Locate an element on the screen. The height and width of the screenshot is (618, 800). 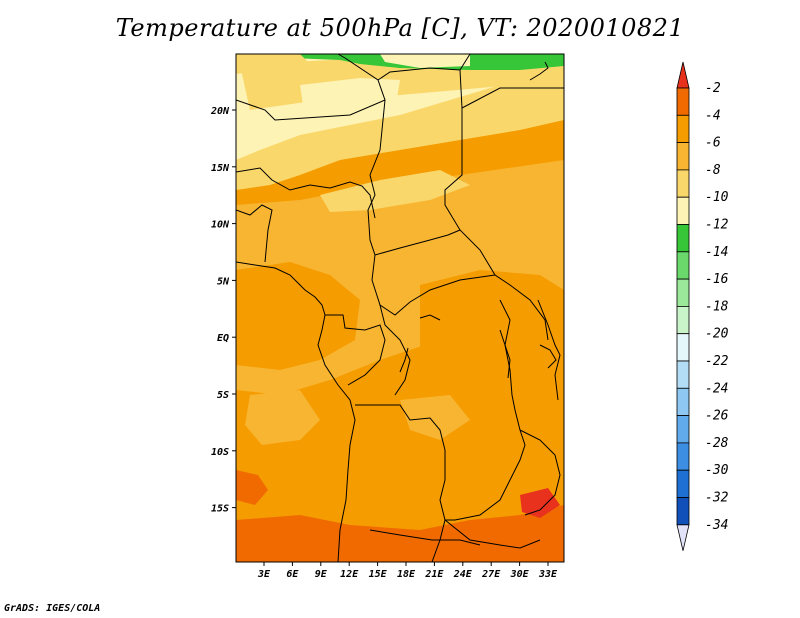
colorbar-label: -10 is located at coordinates (717, 197).